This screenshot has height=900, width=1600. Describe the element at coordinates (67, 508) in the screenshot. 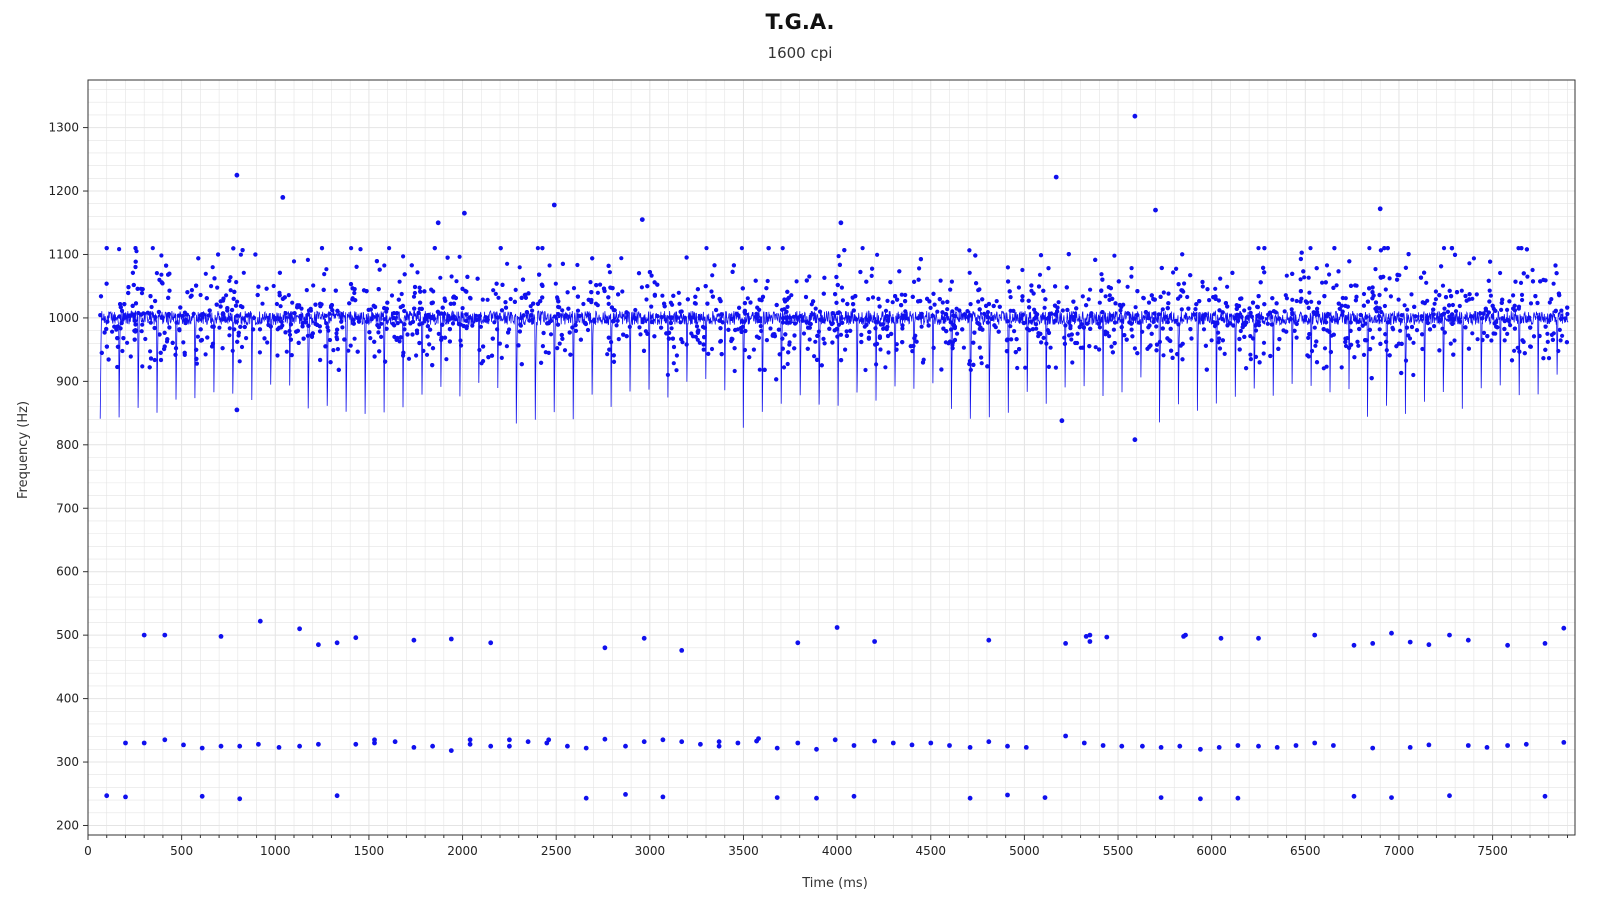

I see `y-tick-label: 700` at that location.